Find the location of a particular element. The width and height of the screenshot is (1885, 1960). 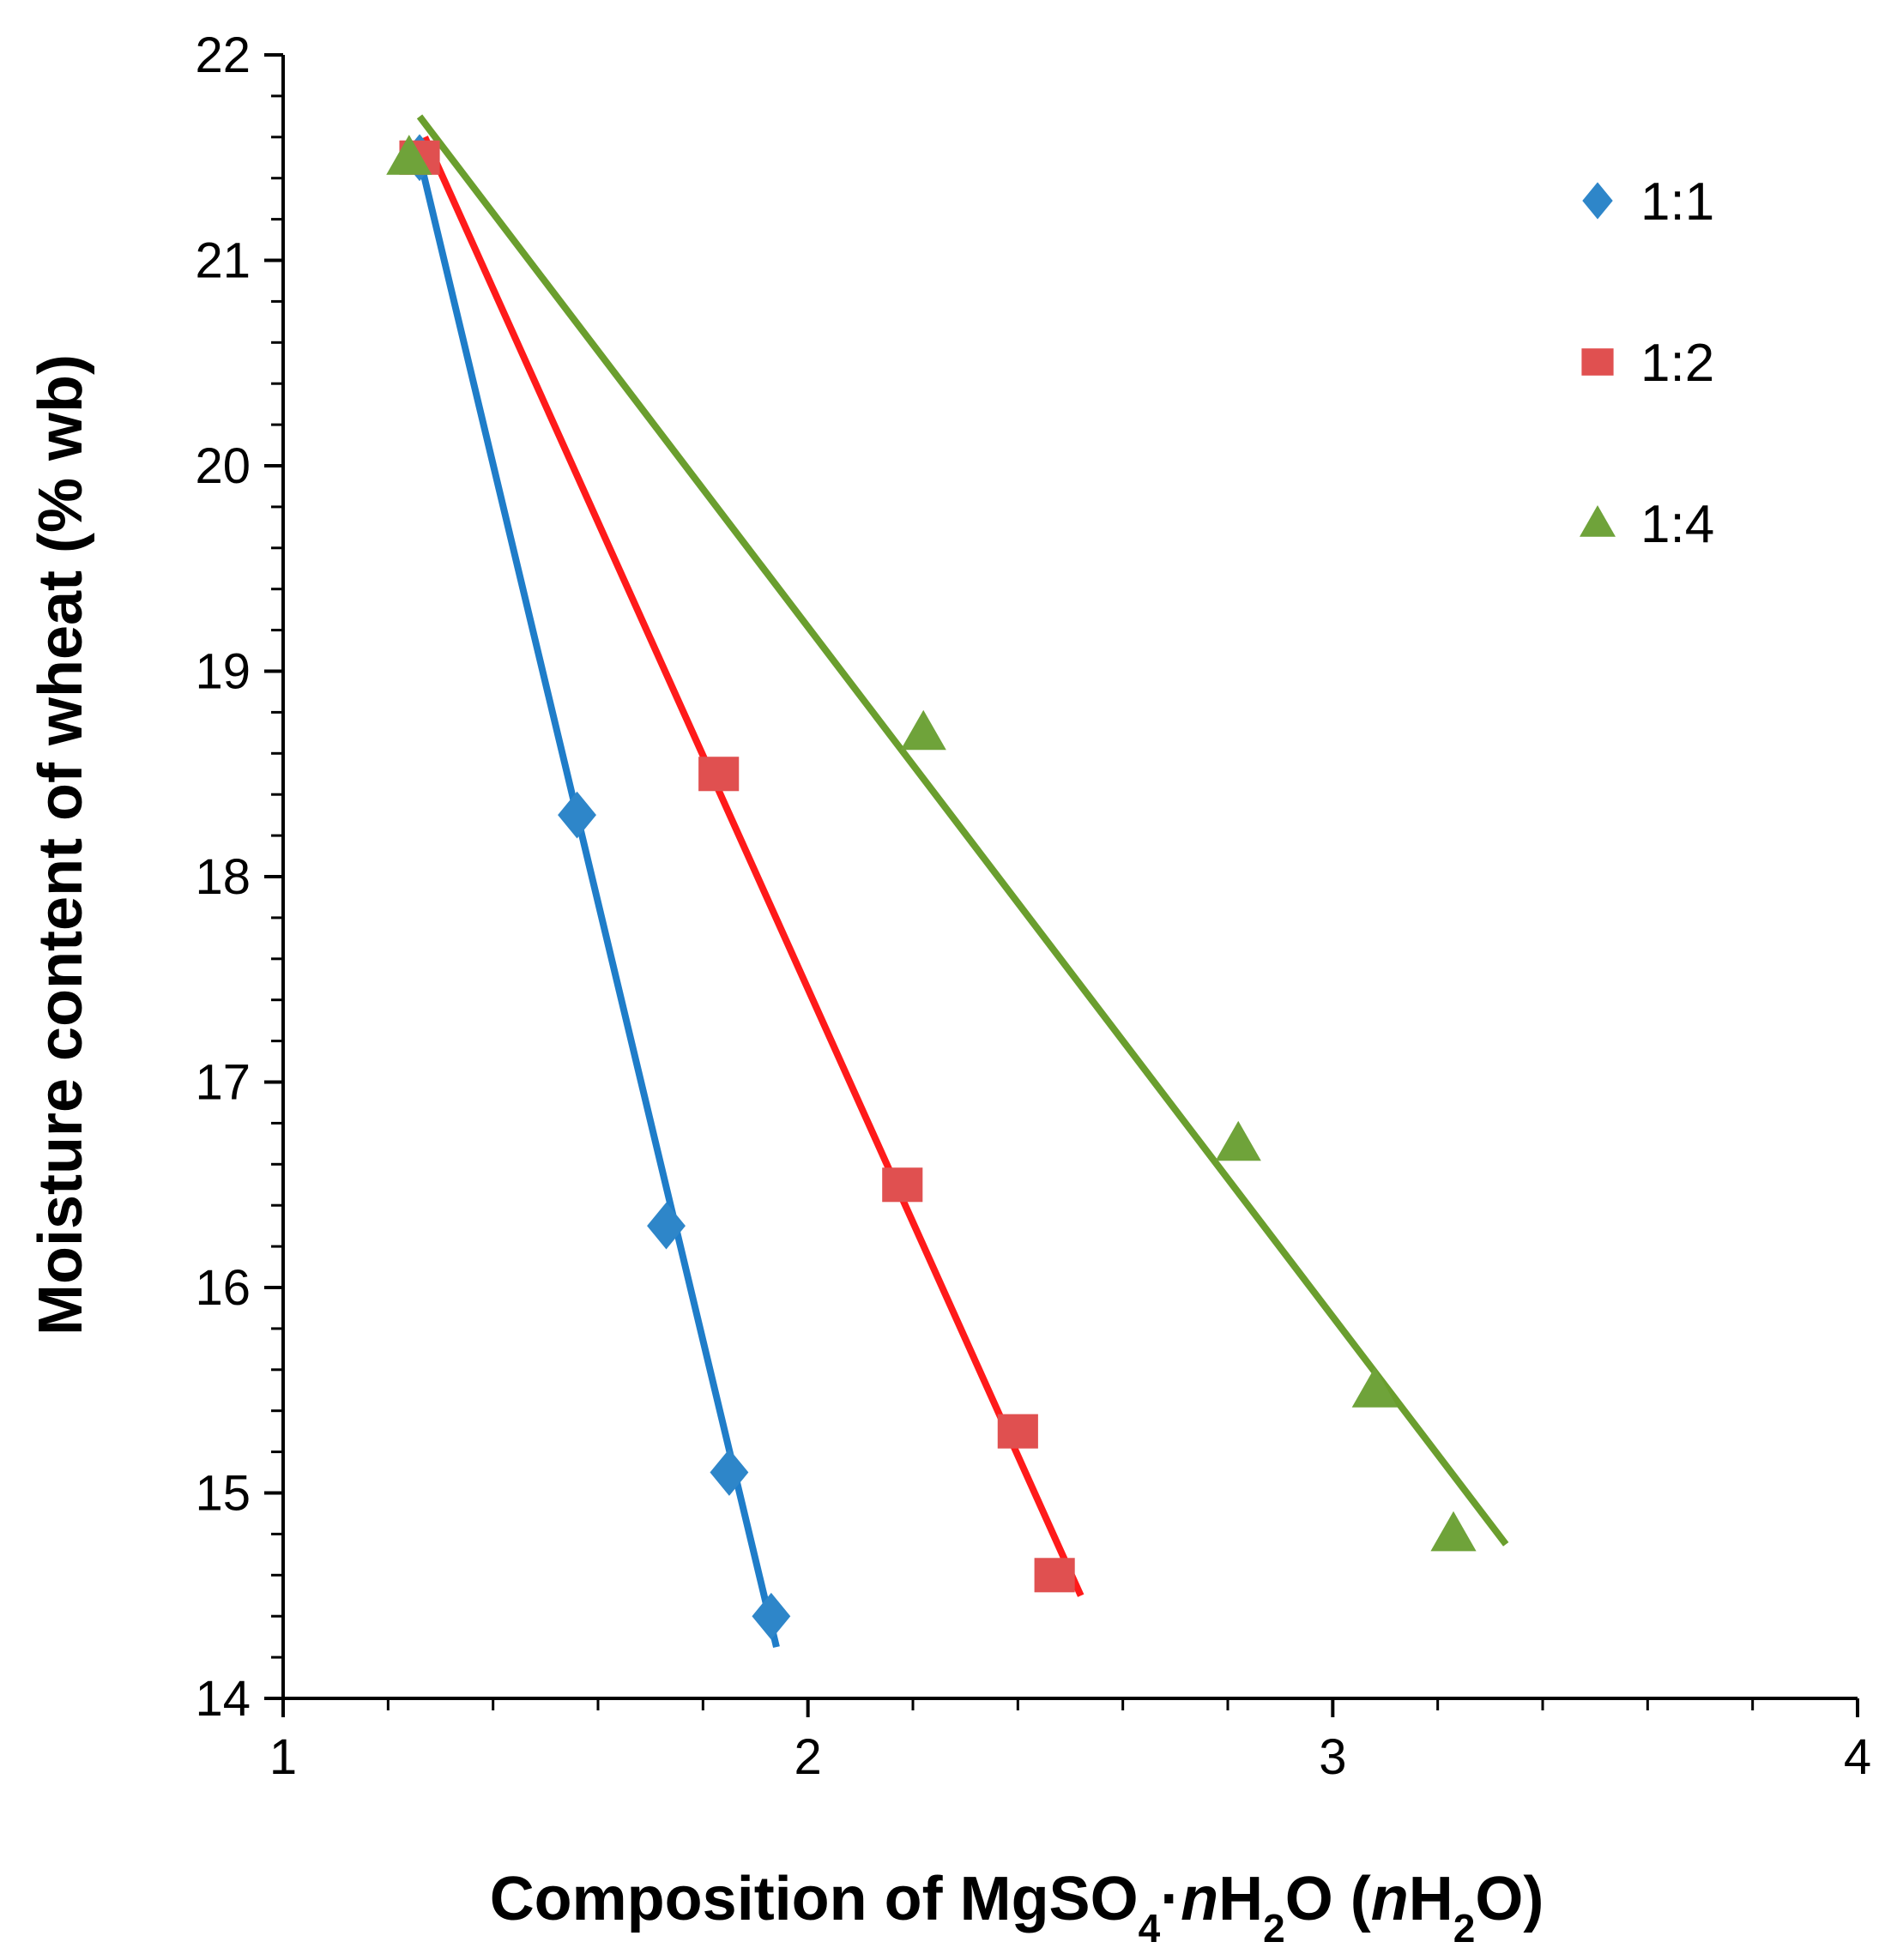

legend-item: 1:2 is located at coordinates (1648, 364).